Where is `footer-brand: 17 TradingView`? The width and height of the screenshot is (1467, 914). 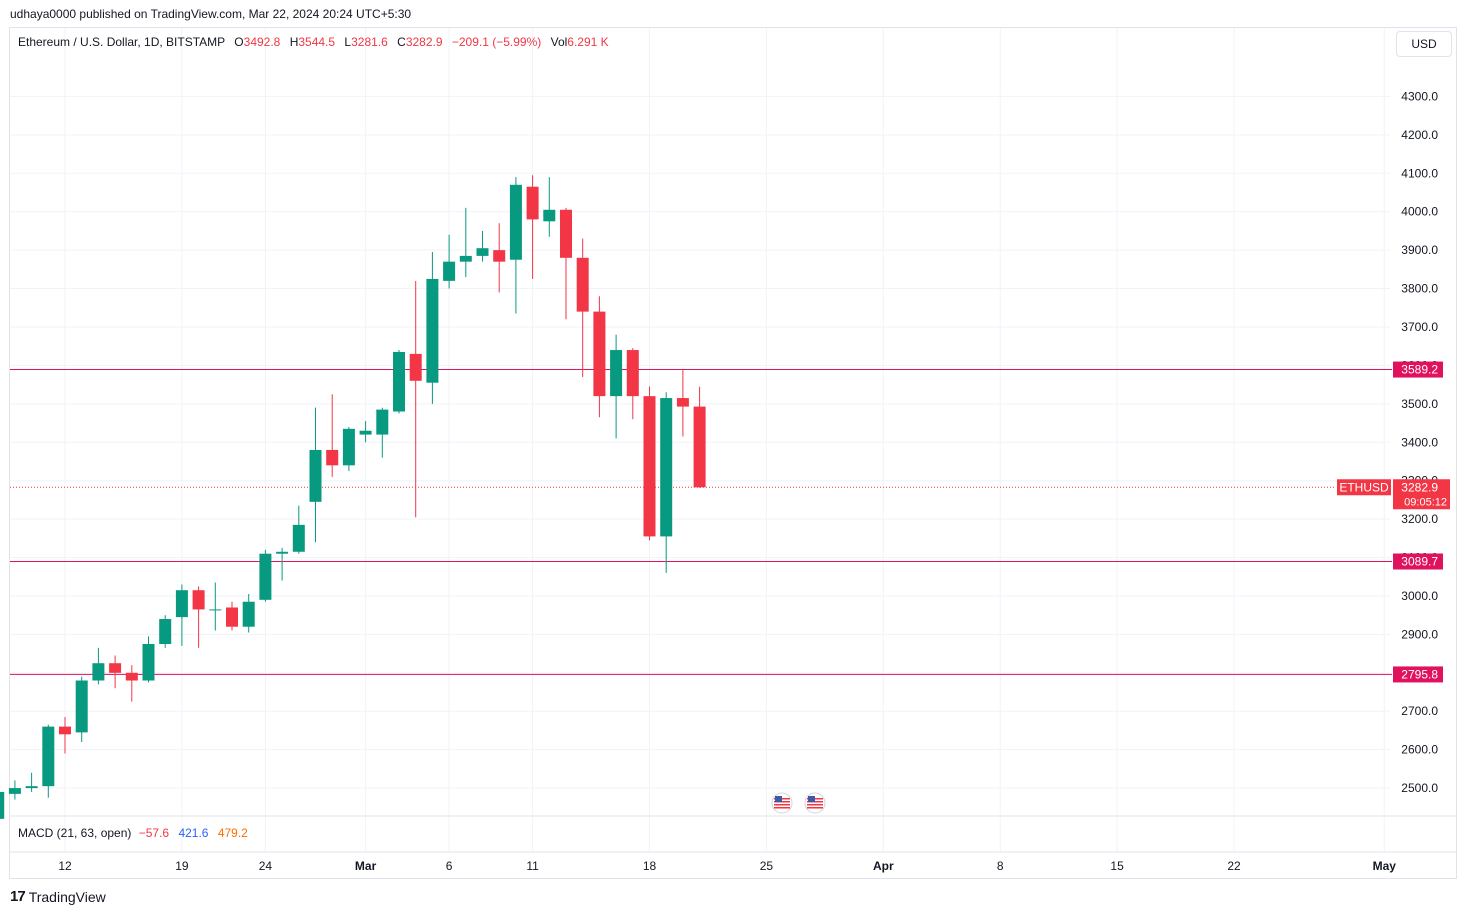 footer-brand: 17 TradingView is located at coordinates (58, 896).